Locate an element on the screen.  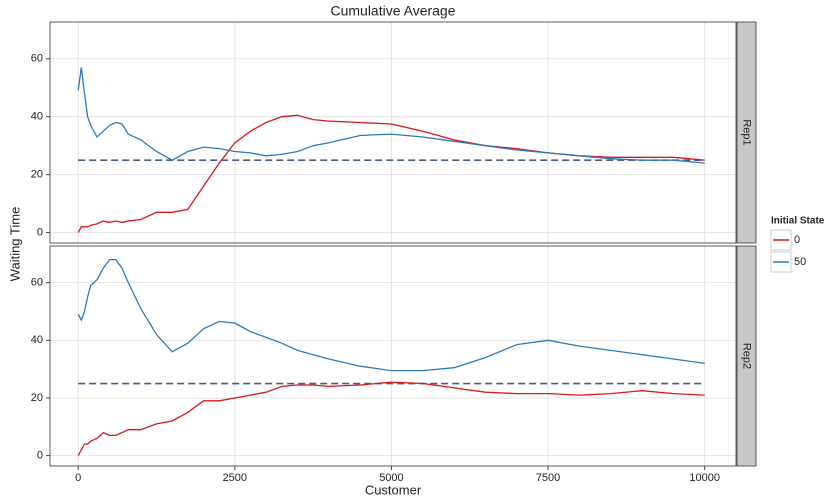
facet-label: Rep2 is located at coordinates (747, 356).